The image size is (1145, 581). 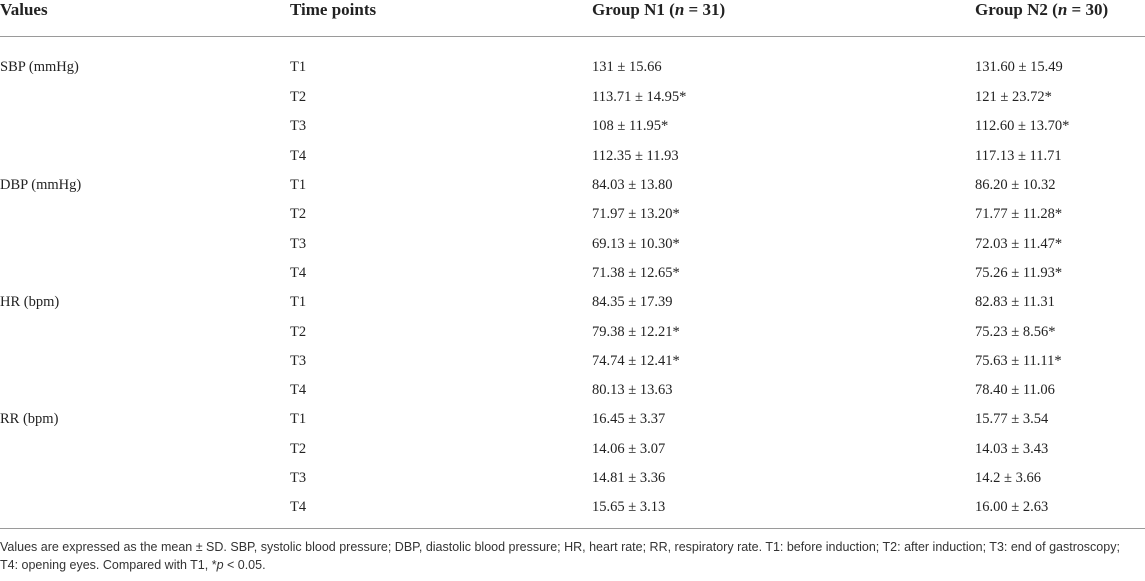 What do you see at coordinates (572, 97) in the screenshot?
I see `table-row: T2 113.71 ± 14.95* 121 ± 23.72*` at bounding box center [572, 97].